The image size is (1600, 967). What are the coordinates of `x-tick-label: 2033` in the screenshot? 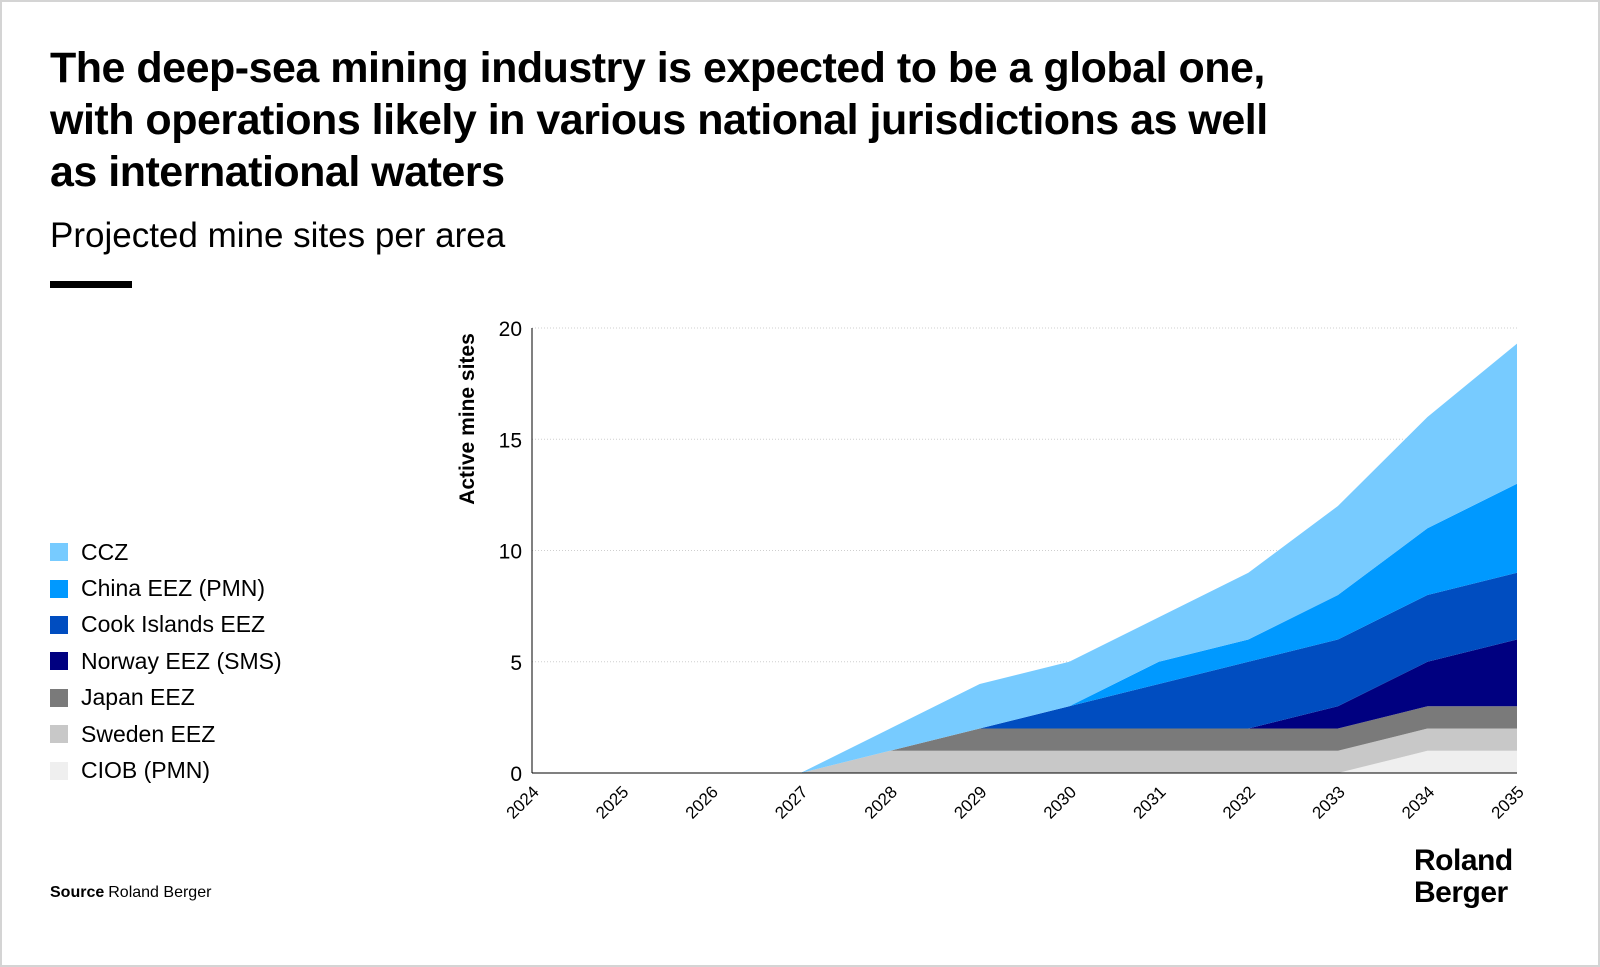 It's located at (1329, 802).